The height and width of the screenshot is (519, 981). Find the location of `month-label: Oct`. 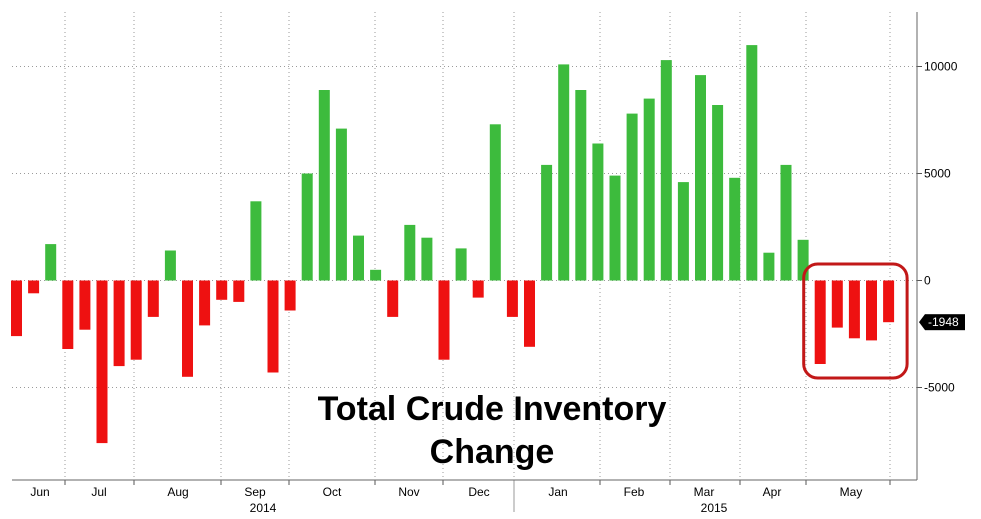

month-label: Oct is located at coordinates (332, 492).